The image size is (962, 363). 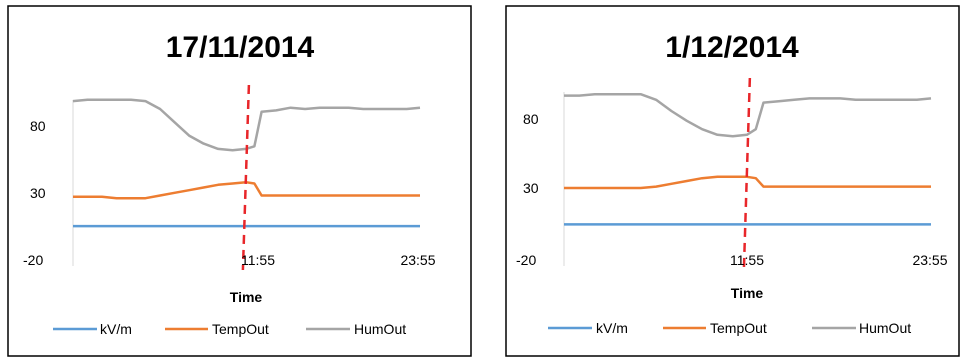 I want to click on legend: kV/m TempOut HumOut, so click(x=229, y=329).